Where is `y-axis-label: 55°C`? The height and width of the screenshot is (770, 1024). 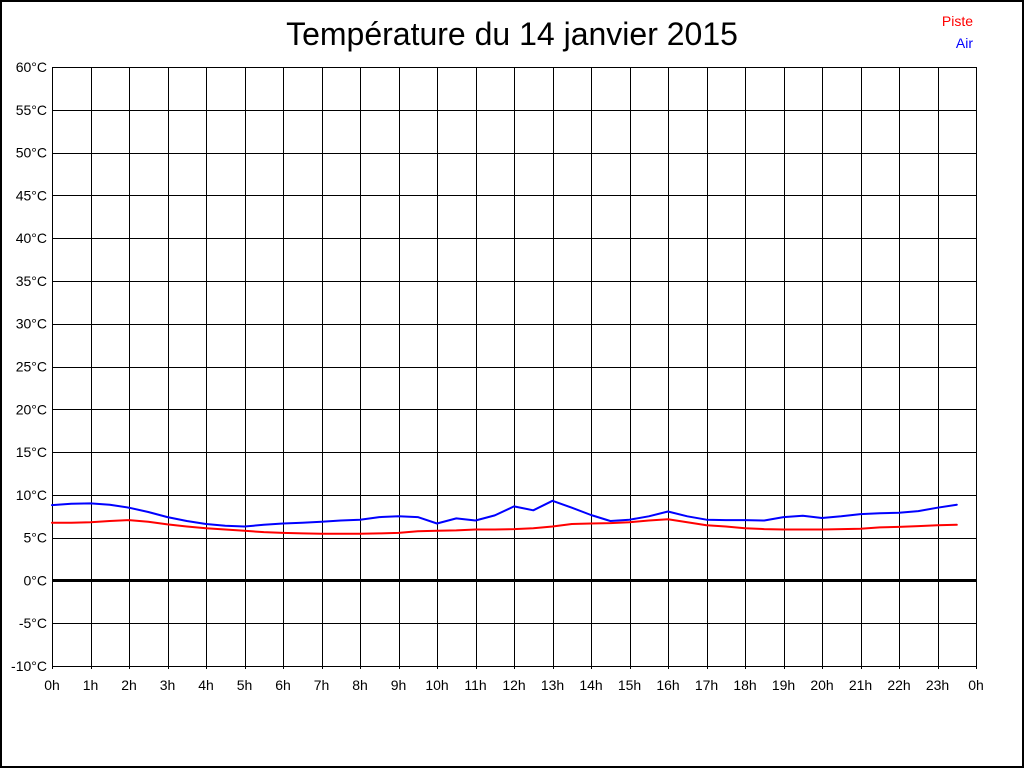 y-axis-label: 55°C is located at coordinates (31, 110).